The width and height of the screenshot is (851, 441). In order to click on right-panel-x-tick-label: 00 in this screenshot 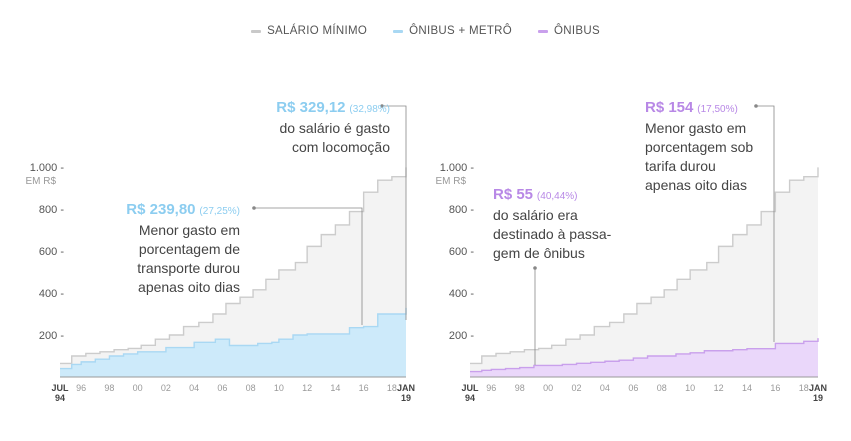, I will do `click(548, 388)`.